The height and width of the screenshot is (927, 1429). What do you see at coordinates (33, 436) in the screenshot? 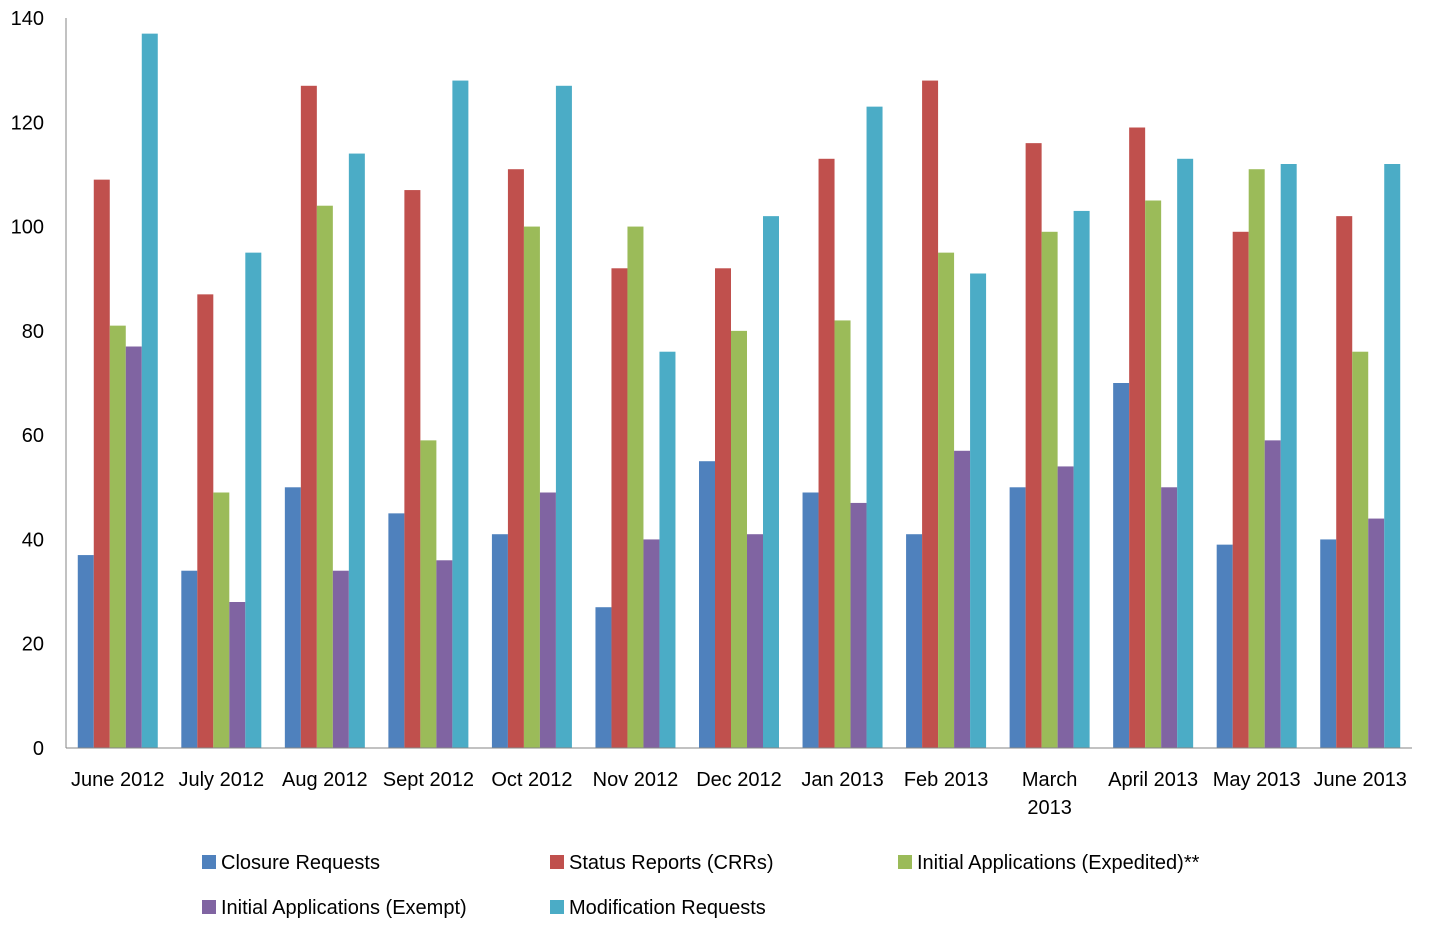
I see `y-tick-label: 60` at bounding box center [33, 436].